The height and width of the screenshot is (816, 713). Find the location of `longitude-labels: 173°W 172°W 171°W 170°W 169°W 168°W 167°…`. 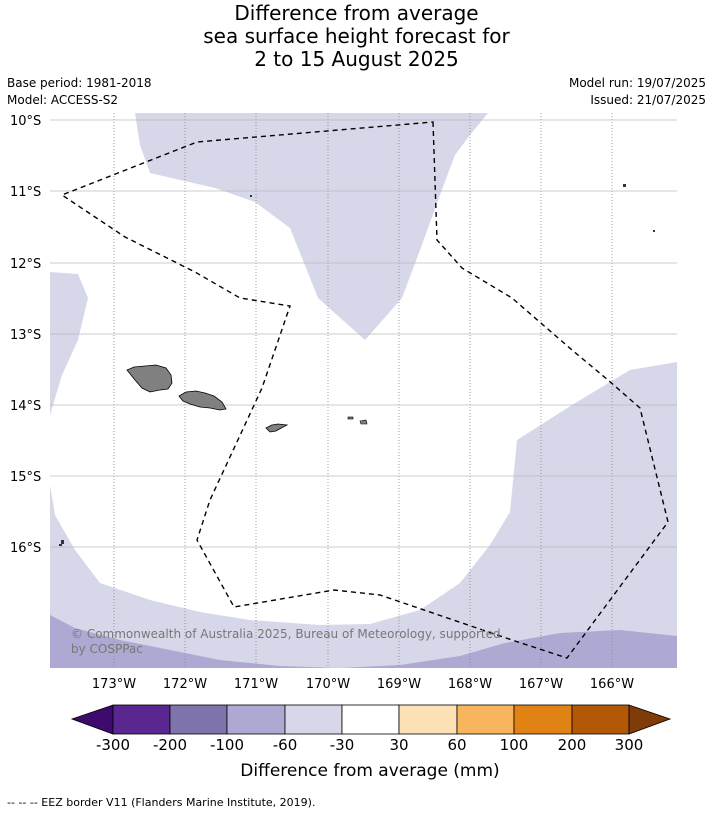

longitude-labels: 173°W 172°W 171°W 170°W 169°W 168°W 167°… is located at coordinates (363, 684).